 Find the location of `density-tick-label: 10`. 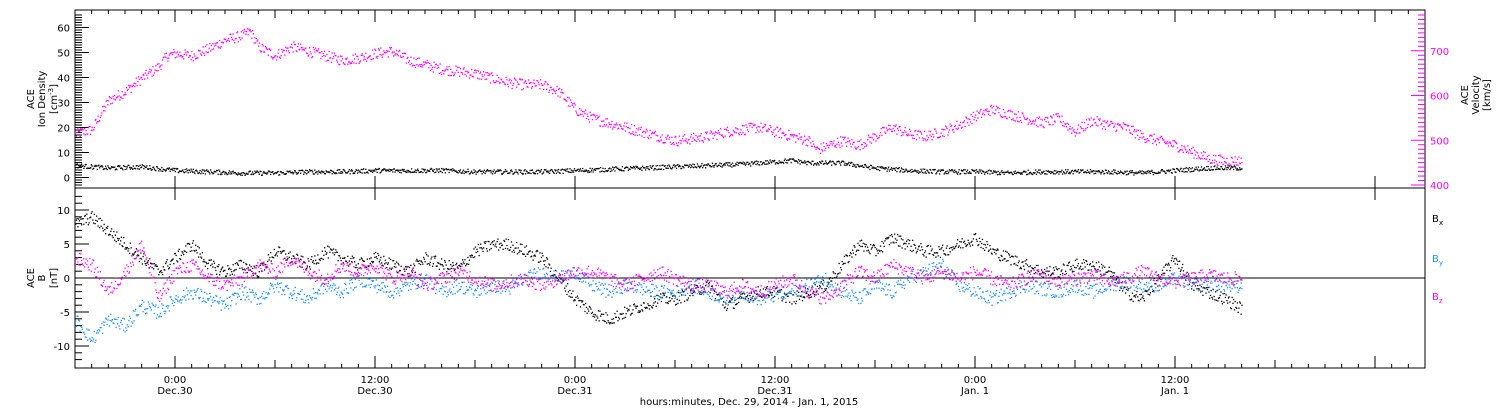

density-tick-label: 10 is located at coordinates (63, 154).